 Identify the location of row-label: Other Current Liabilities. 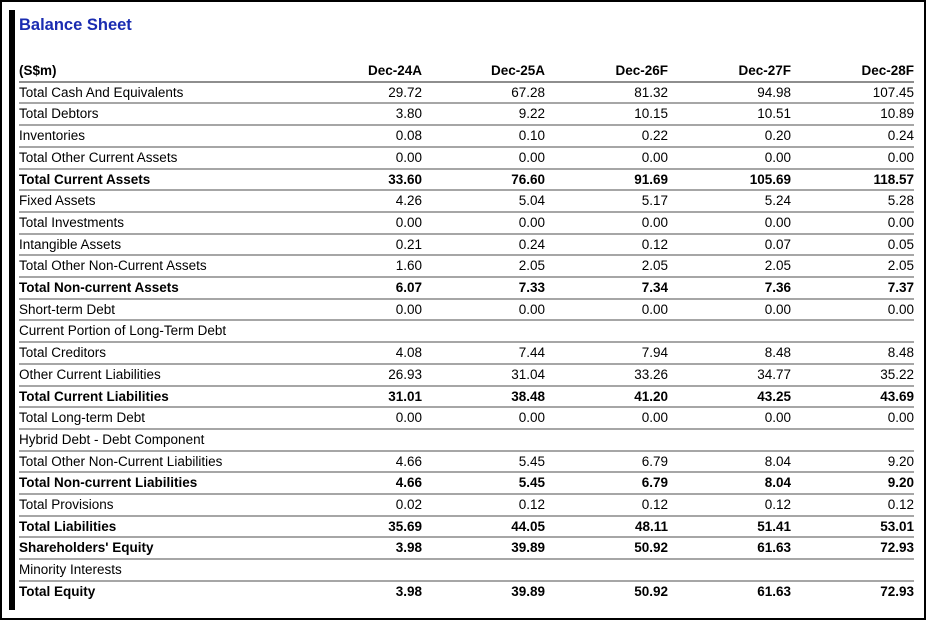
(90, 374).